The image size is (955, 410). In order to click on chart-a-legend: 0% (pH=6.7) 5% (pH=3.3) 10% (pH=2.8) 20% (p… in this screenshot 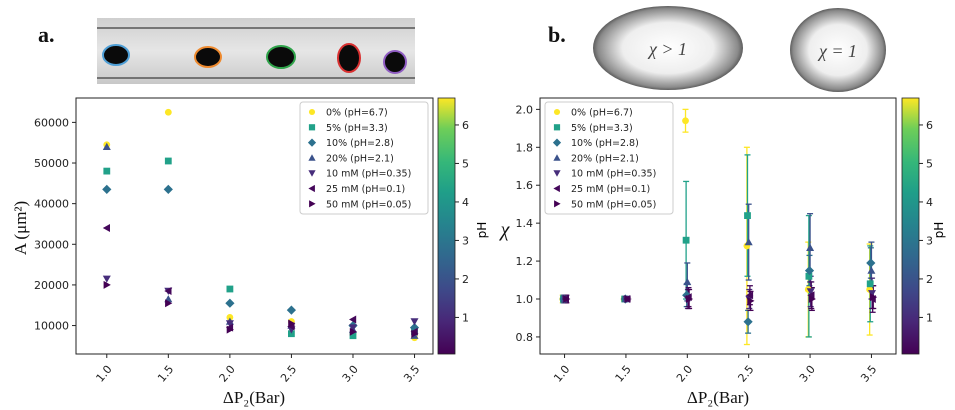, I will do `click(364, 158)`.